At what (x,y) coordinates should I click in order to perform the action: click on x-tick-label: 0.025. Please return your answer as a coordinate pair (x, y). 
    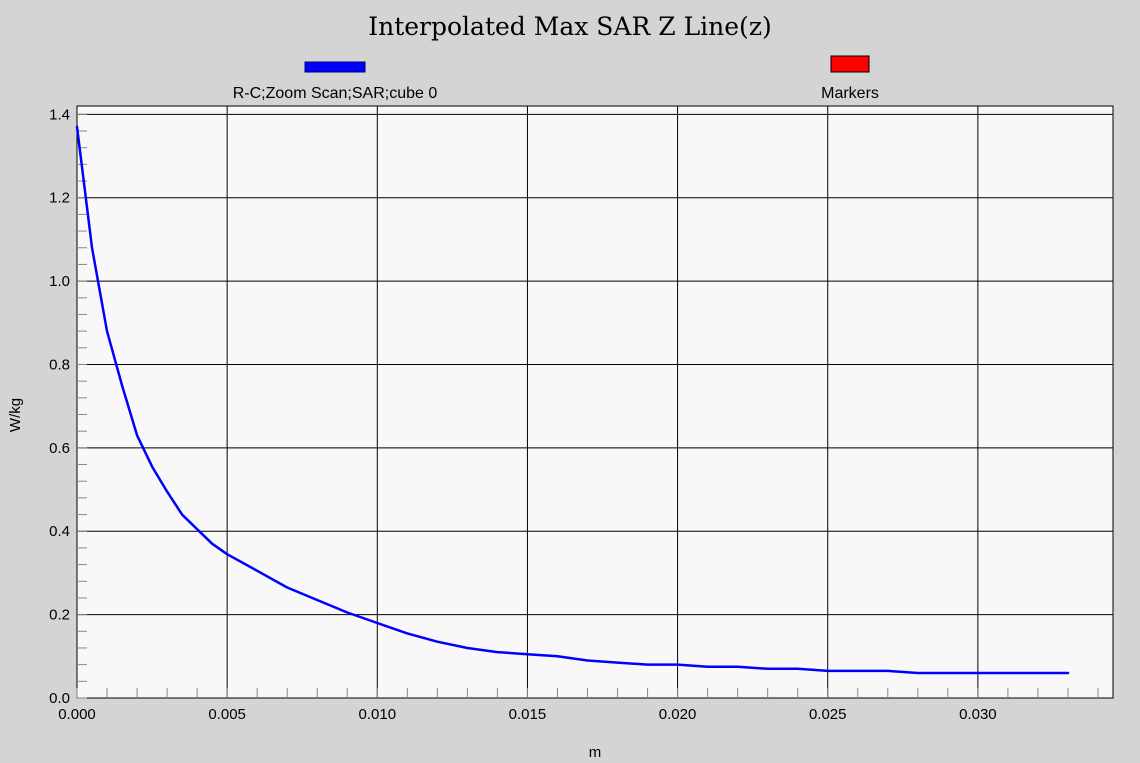
    Looking at the image, I should click on (828, 714).